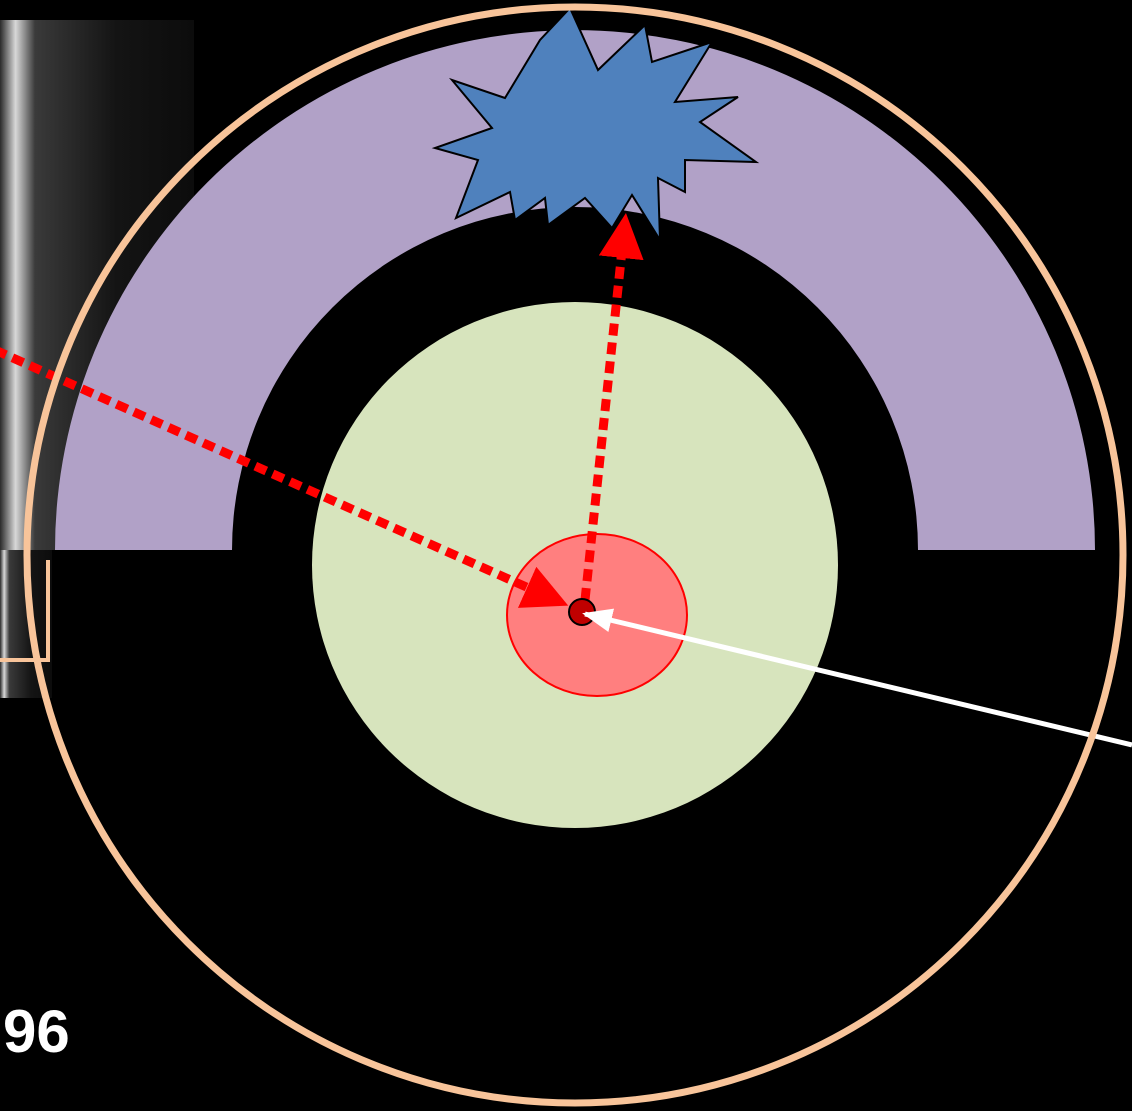  Describe the element at coordinates (612, 407) in the screenshot. I see `dotted-arrow-up` at that location.